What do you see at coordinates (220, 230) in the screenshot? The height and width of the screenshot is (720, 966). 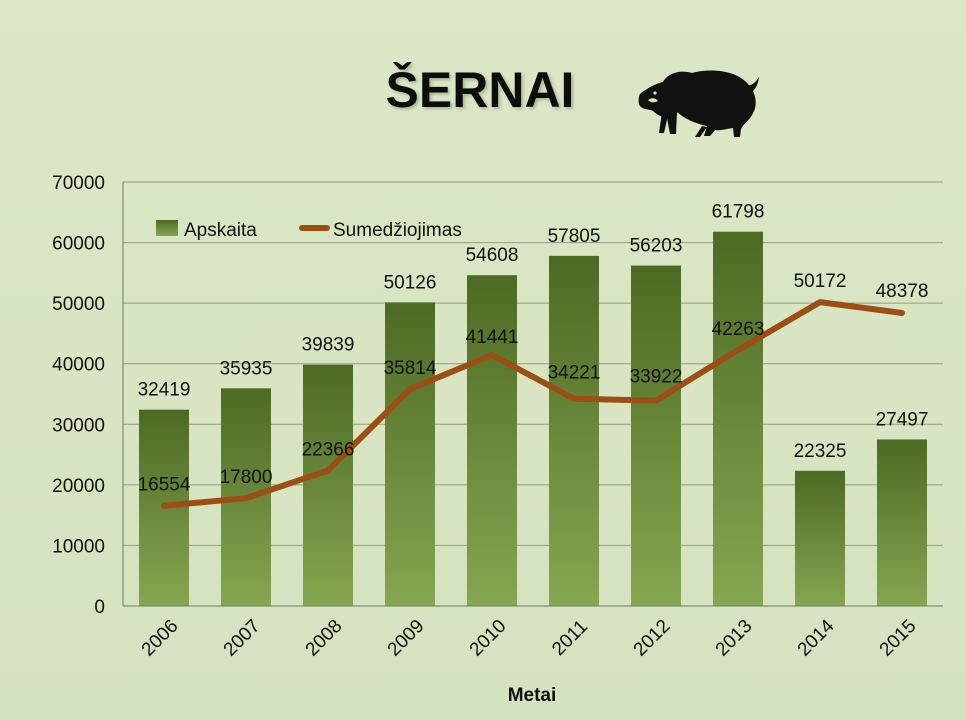 I see `legend-apskaita-label: Apskaita` at bounding box center [220, 230].